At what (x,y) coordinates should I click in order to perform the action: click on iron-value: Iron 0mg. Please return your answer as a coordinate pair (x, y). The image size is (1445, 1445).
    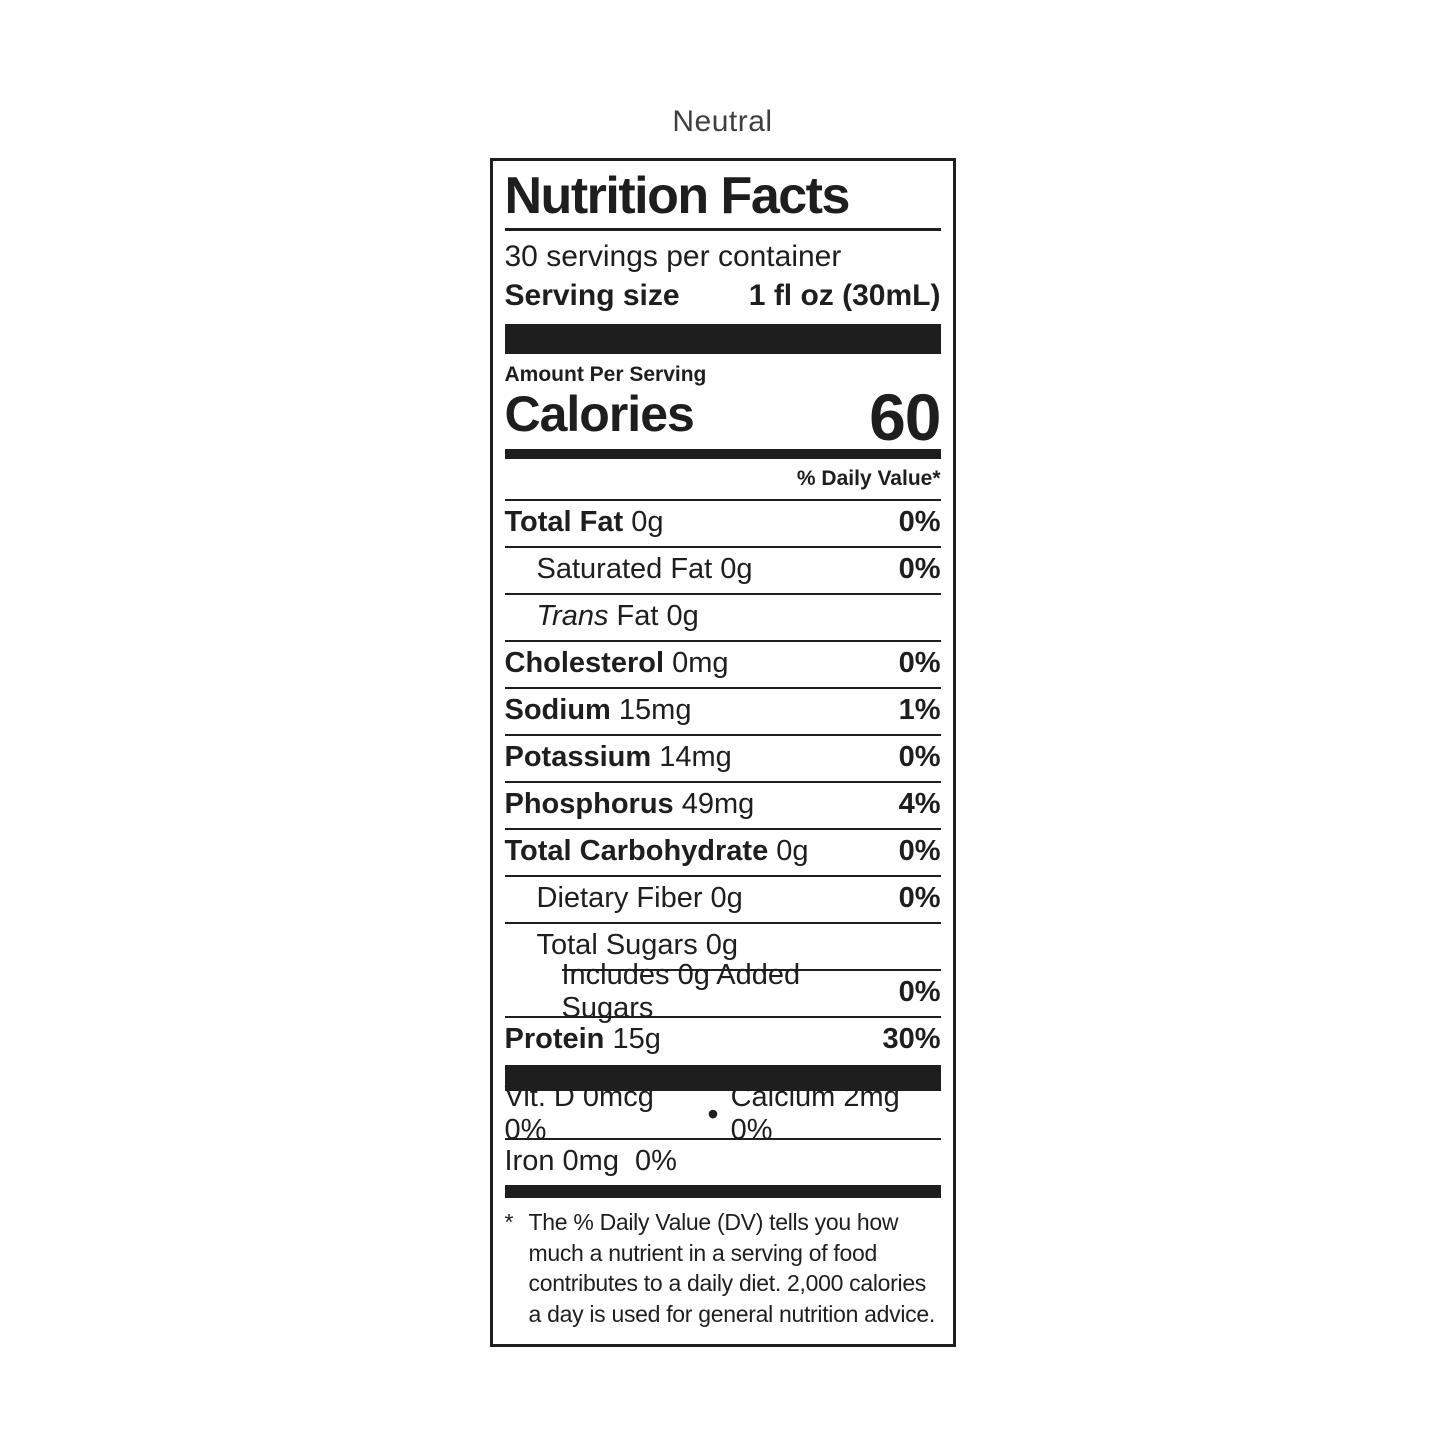
    Looking at the image, I should click on (561, 1160).